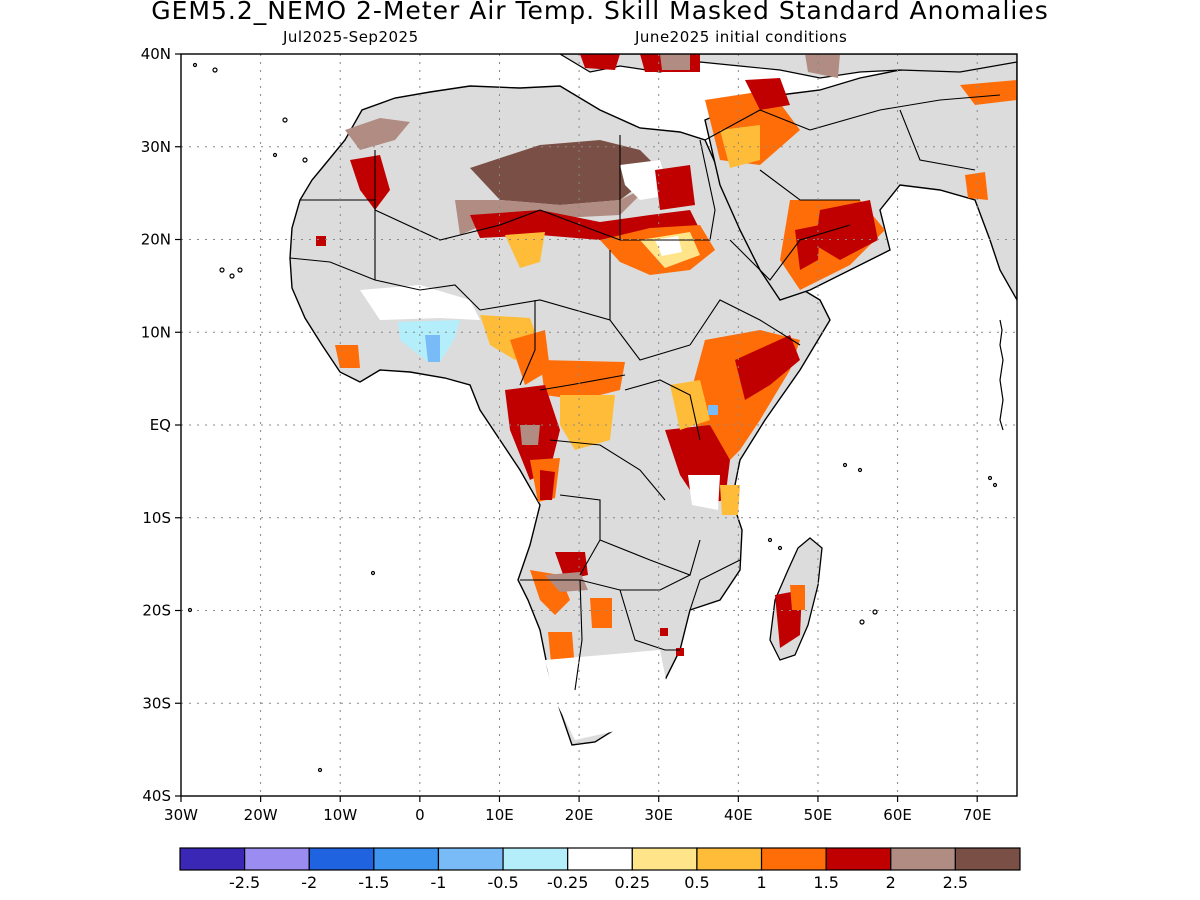 The height and width of the screenshot is (900, 1200). What do you see at coordinates (156, 147) in the screenshot?
I see `lat-tick-label: 30N` at bounding box center [156, 147].